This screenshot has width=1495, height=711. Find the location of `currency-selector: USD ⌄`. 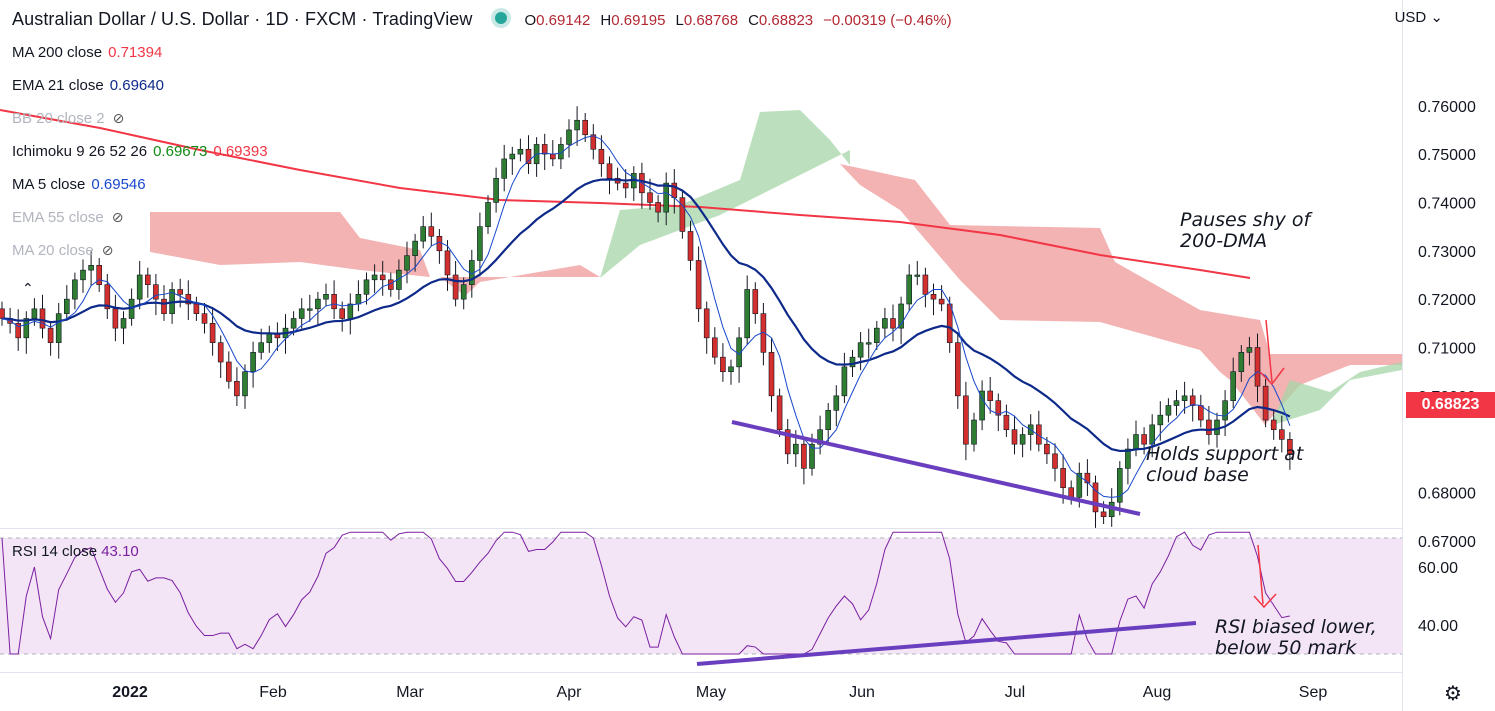

currency-selector: USD ⌄ is located at coordinates (1419, 17).